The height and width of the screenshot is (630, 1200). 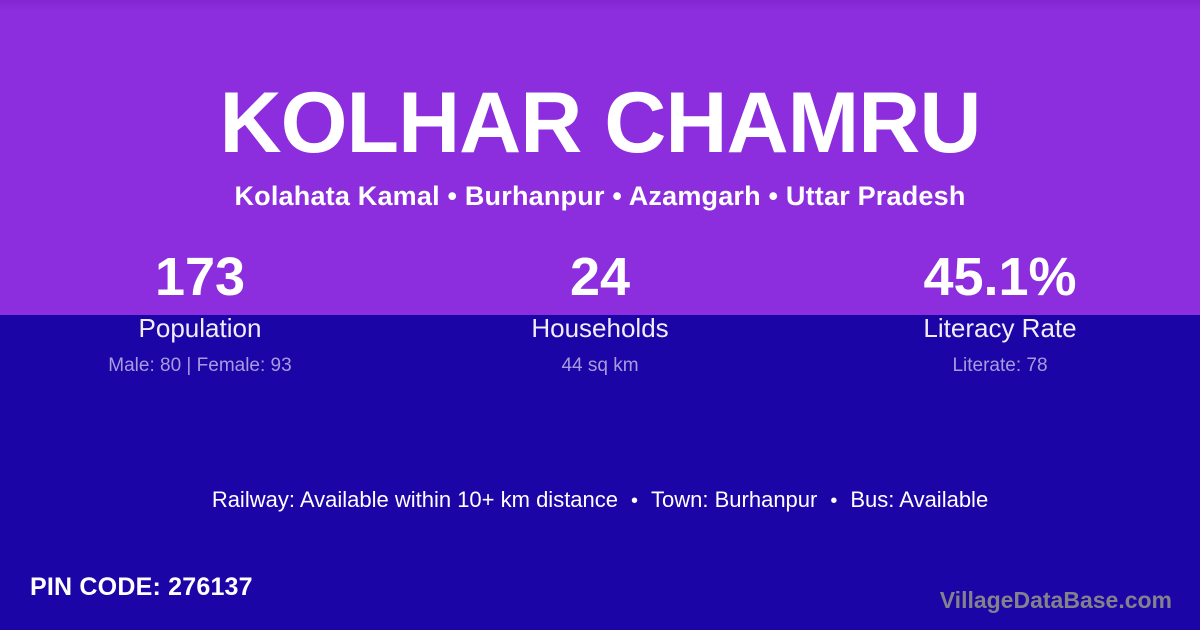 What do you see at coordinates (1000, 277) in the screenshot?
I see `literacy-value: 45.1%` at bounding box center [1000, 277].